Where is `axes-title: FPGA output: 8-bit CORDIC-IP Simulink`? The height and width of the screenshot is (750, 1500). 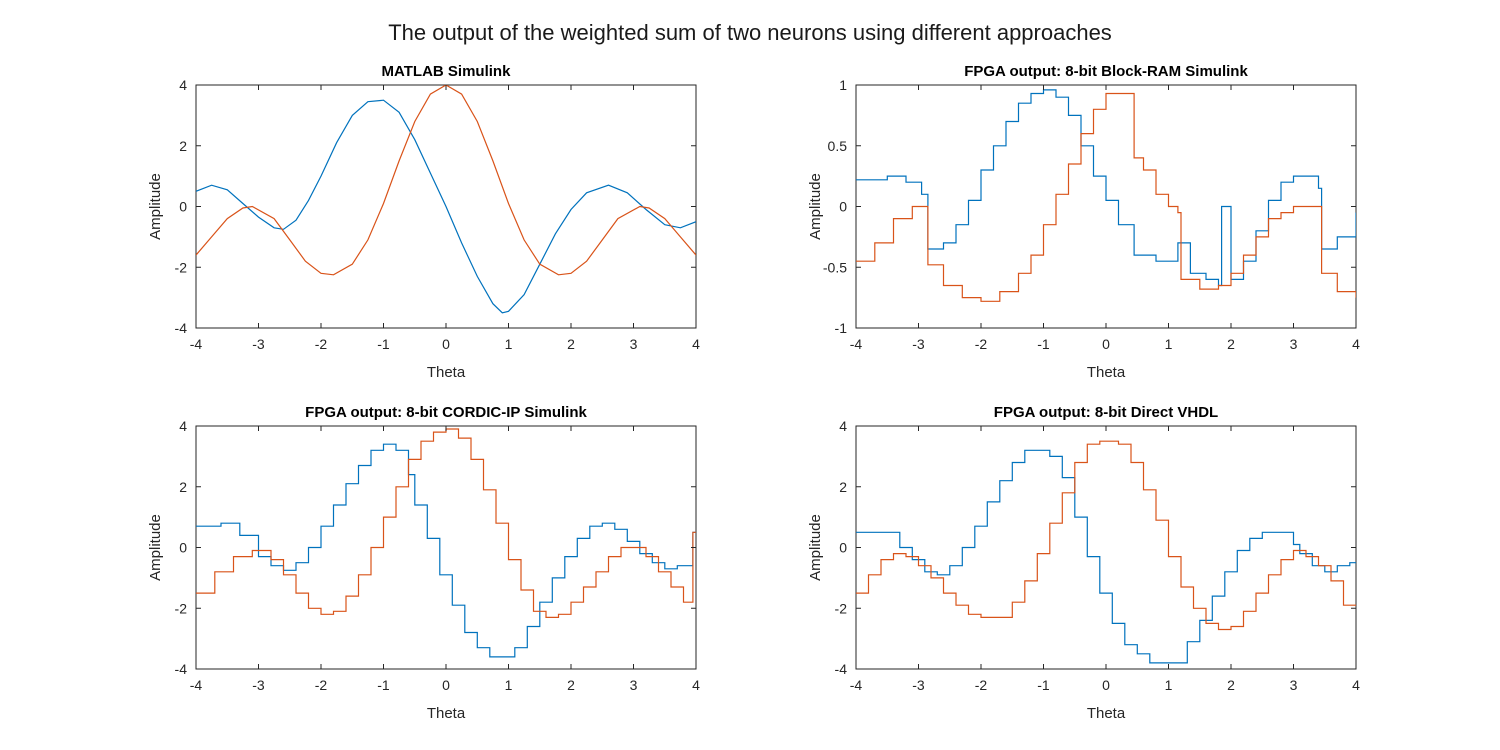
axes-title: FPGA output: 8-bit CORDIC-IP Simulink is located at coordinates (446, 412).